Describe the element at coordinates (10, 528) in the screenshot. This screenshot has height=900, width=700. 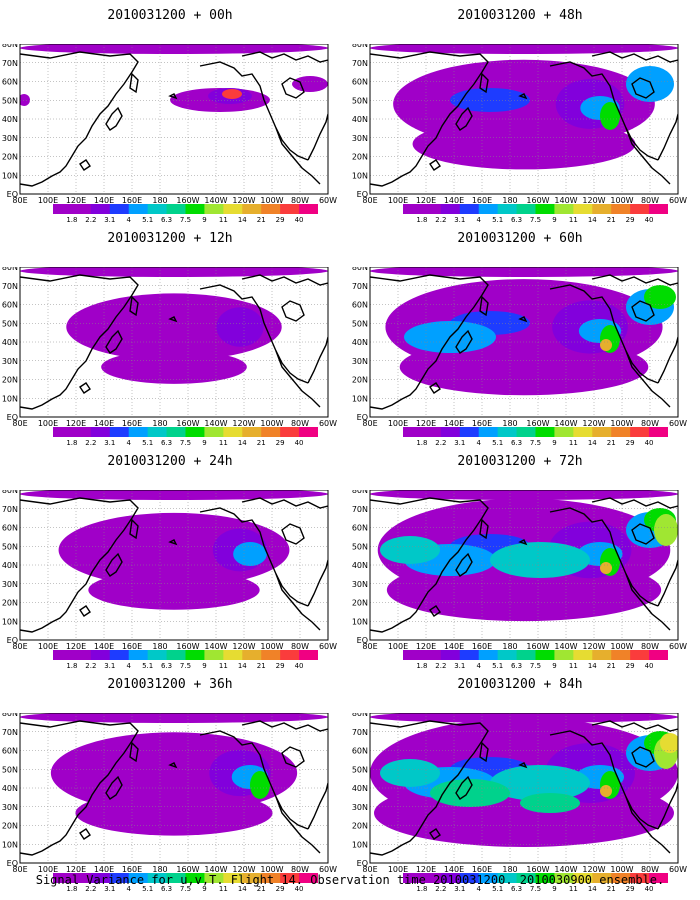
I see `lat-tick-label: 60N` at that location.